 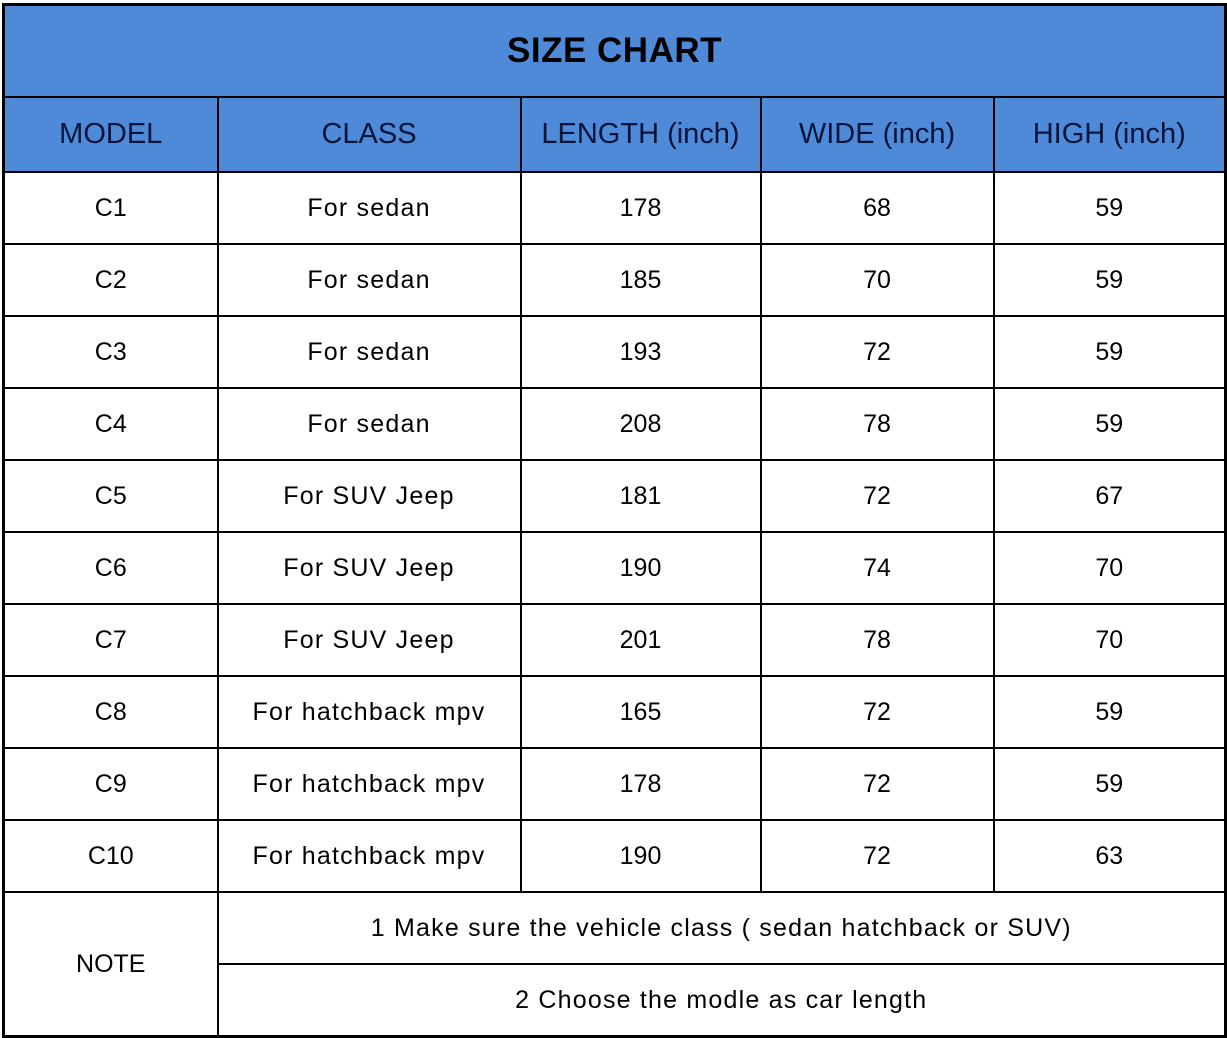 What do you see at coordinates (369, 134) in the screenshot?
I see `column-header-class: CLASS` at bounding box center [369, 134].